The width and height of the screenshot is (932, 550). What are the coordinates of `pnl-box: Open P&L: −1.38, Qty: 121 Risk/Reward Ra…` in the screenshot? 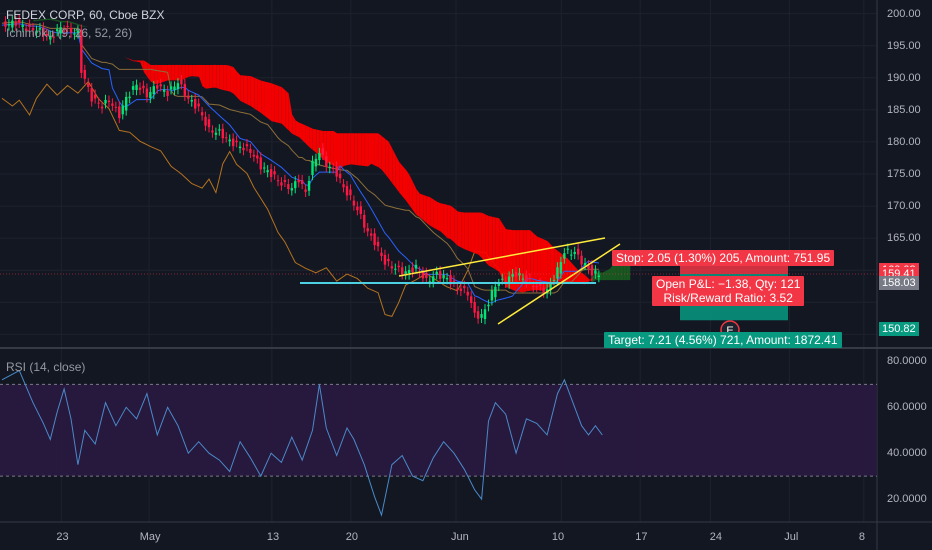 It's located at (728, 291).